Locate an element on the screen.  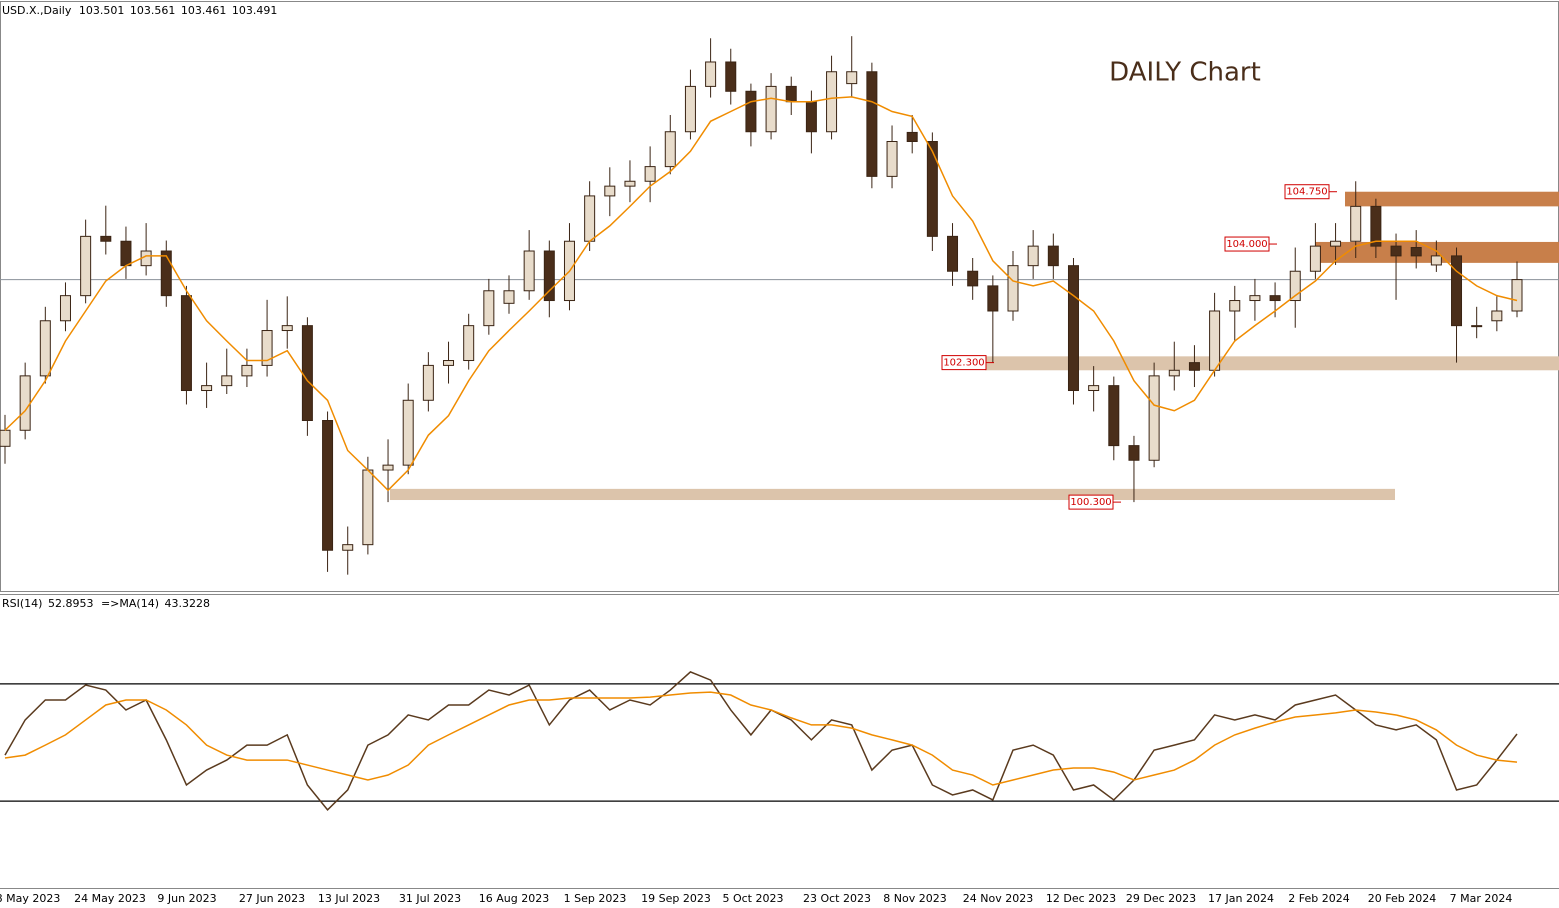
x-tick-label: 2 Feb 2024 is located at coordinates (1318, 898).